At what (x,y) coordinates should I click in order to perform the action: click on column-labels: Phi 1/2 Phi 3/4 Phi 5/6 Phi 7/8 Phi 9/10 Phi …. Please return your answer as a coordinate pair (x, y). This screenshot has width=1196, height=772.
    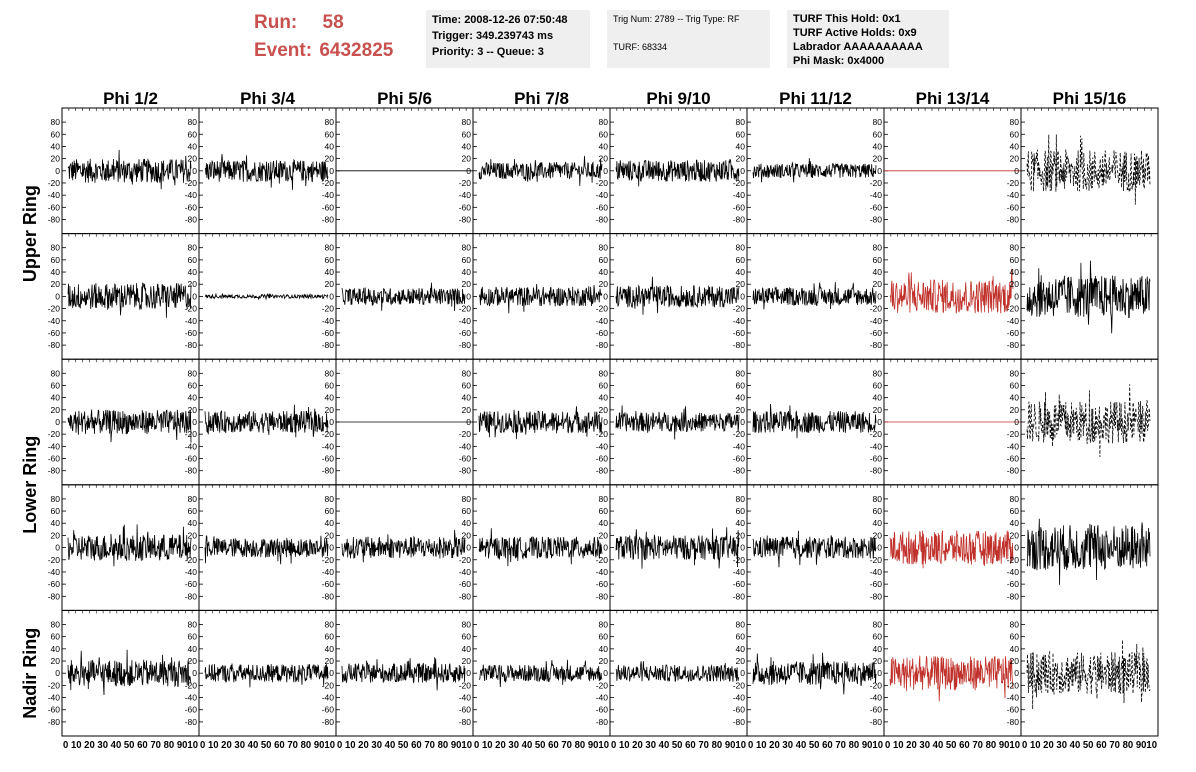
    Looking at the image, I should click on (614, 98).